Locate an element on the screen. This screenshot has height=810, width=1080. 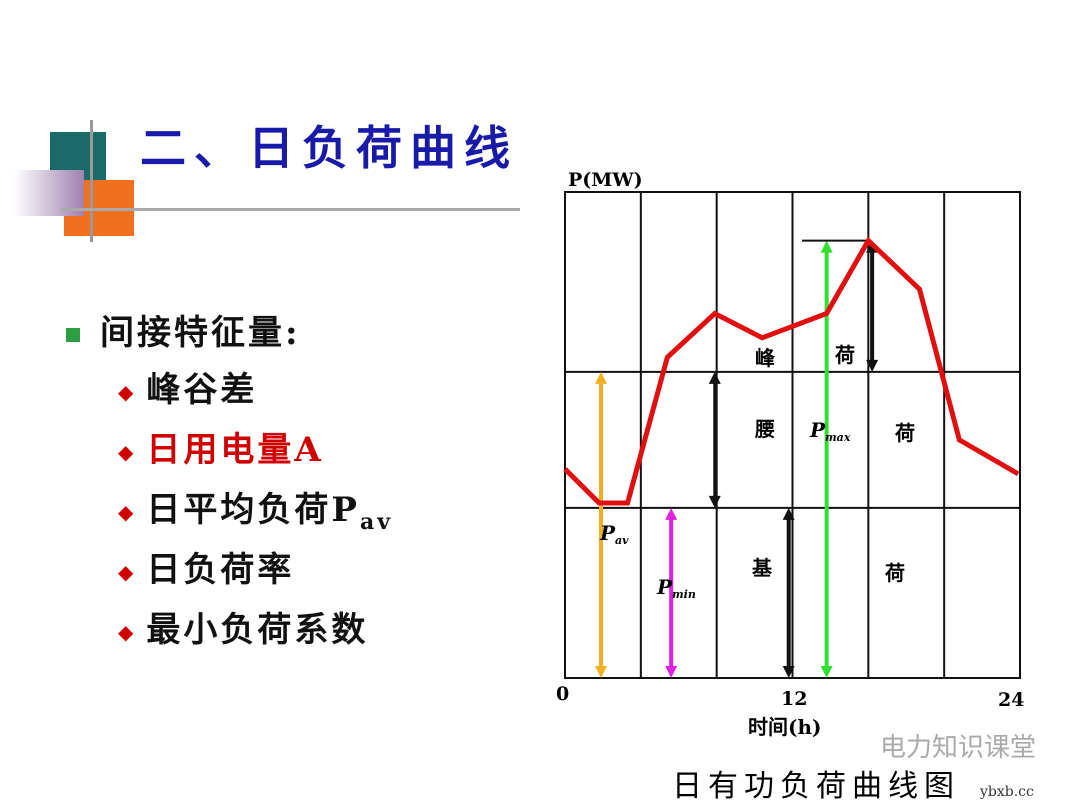
pmin-arrow-head-up is located at coordinates (671, 513).